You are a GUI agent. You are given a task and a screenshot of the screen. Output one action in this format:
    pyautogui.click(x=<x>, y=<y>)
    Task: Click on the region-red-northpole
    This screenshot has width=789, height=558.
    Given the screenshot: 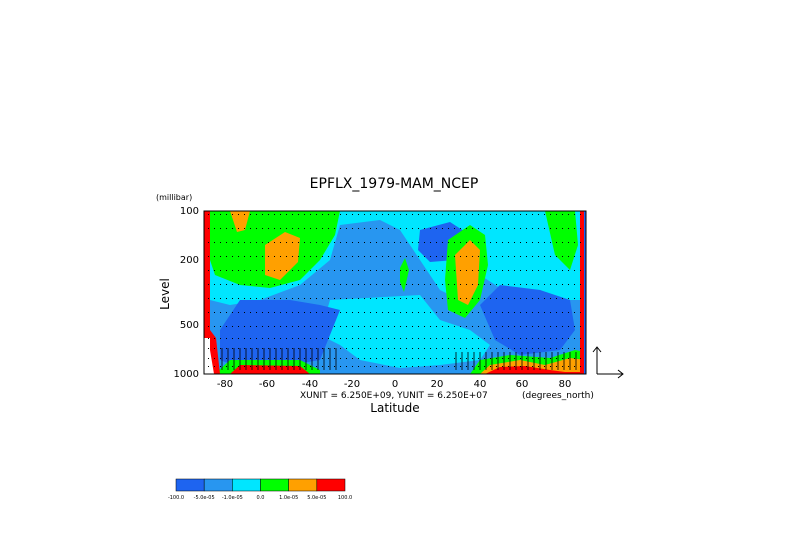 What is the action you would take?
    pyautogui.click(x=582, y=292)
    